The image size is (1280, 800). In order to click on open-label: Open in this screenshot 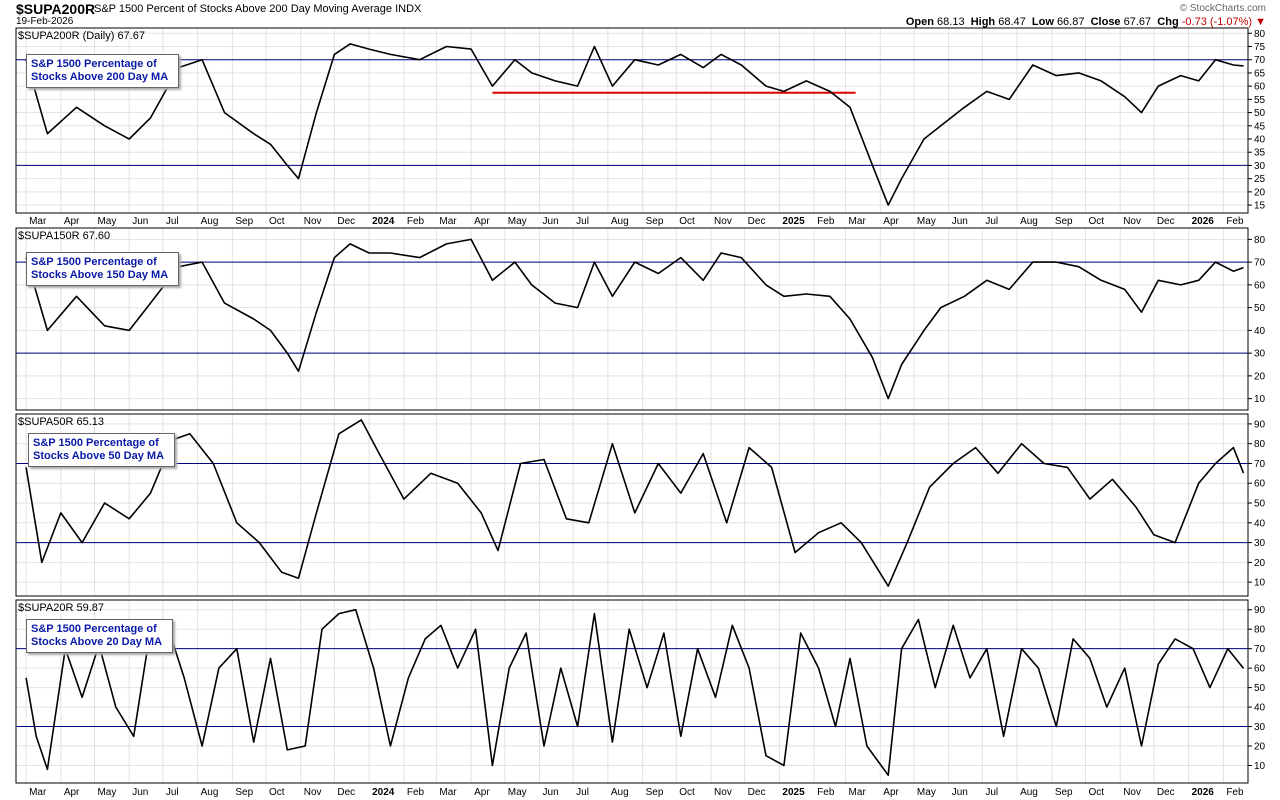, I will do `click(919, 22)`.